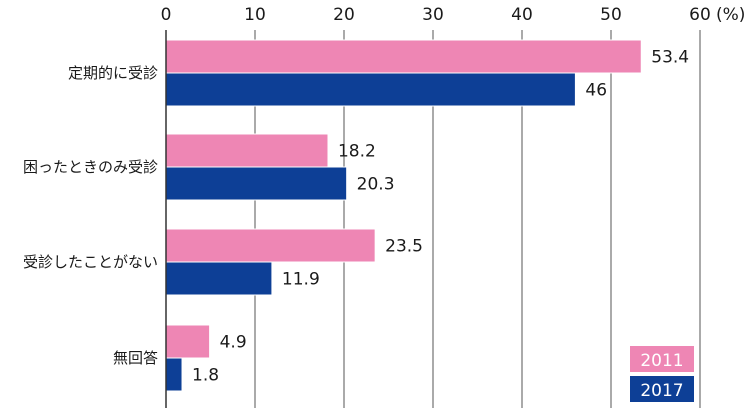  I want to click on data-label-2011-0: 53.4, so click(670, 58).